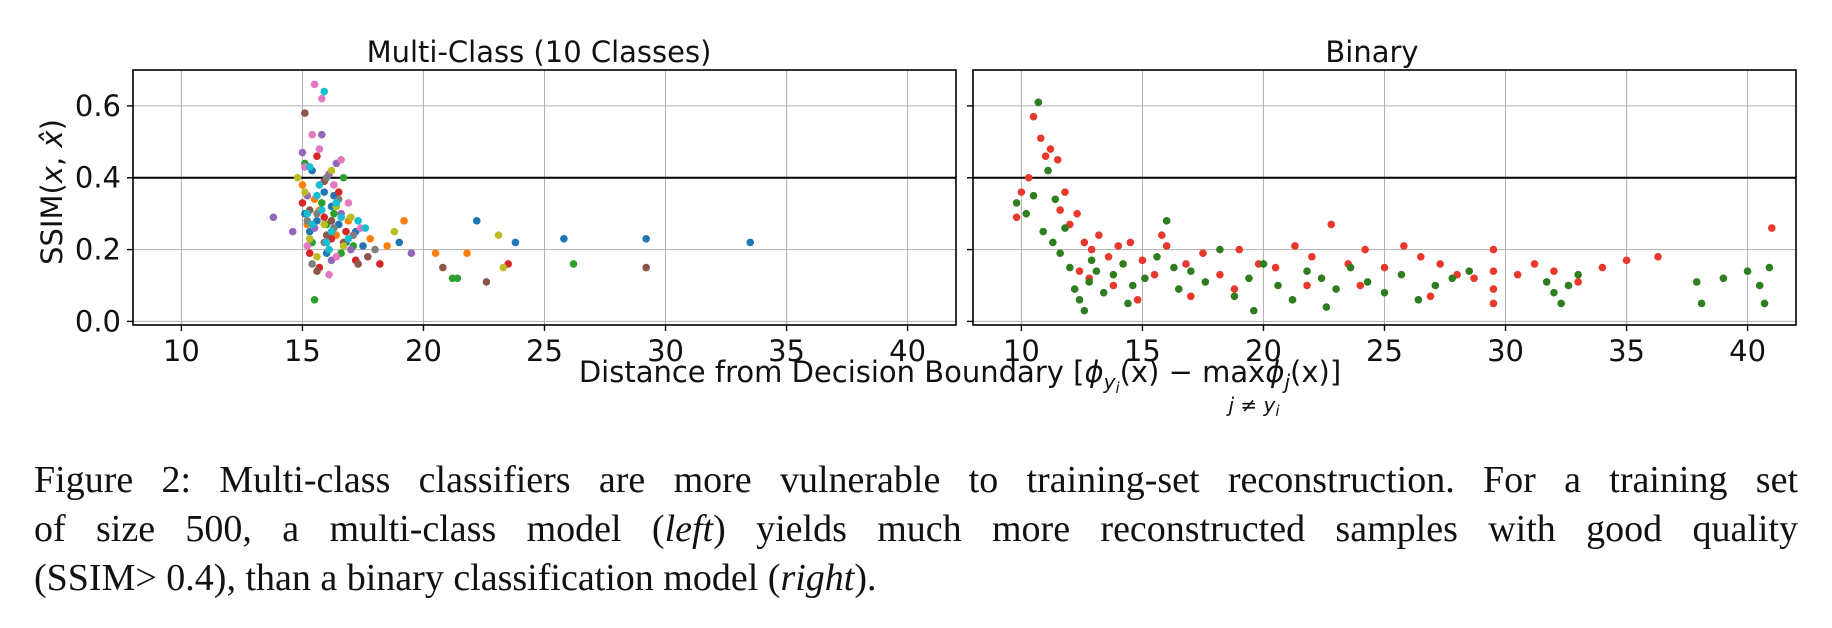 The height and width of the screenshot is (628, 1832). What do you see at coordinates (865, 578) in the screenshot?
I see `caption-line-3-suffix: ).` at bounding box center [865, 578].